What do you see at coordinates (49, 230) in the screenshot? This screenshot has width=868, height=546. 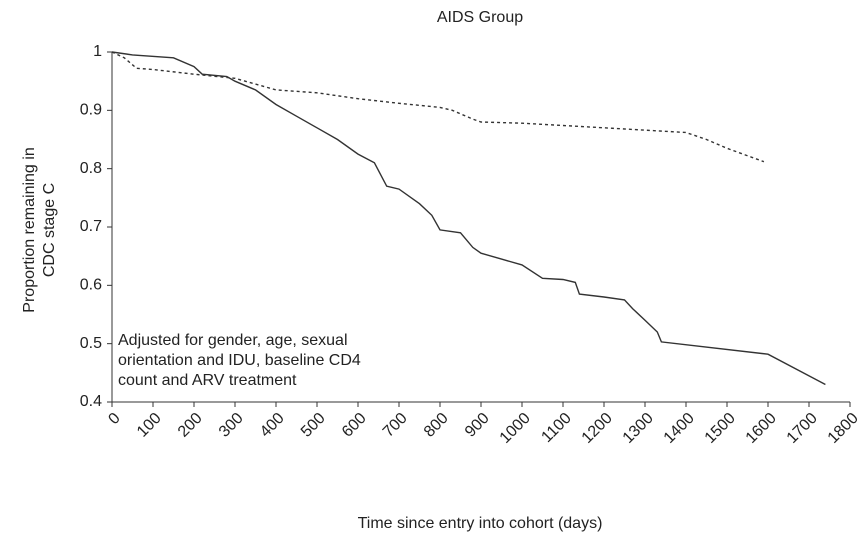 I see `y-axis-label-line: CDC stage C` at bounding box center [49, 230].